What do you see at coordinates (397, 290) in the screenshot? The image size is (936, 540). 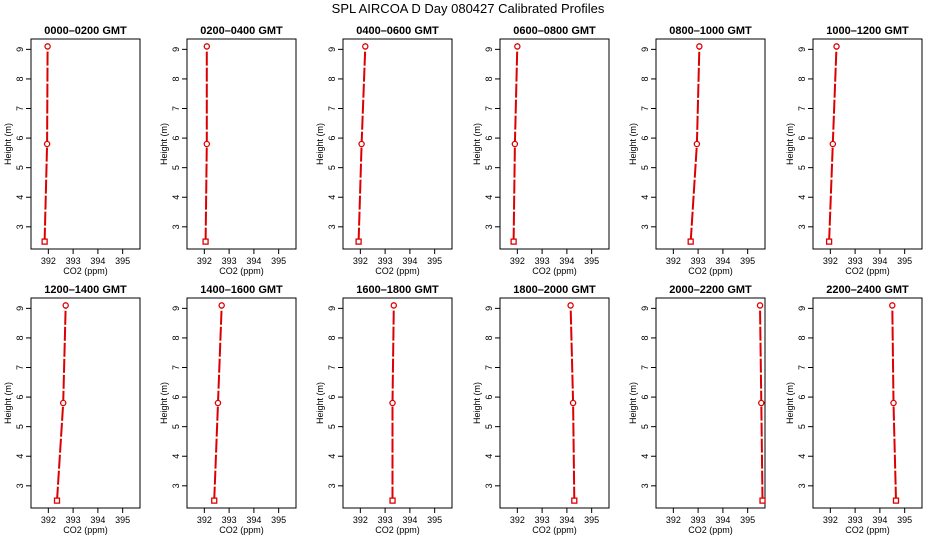 I see `chart-title: 1600–1800 GMT` at bounding box center [397, 290].